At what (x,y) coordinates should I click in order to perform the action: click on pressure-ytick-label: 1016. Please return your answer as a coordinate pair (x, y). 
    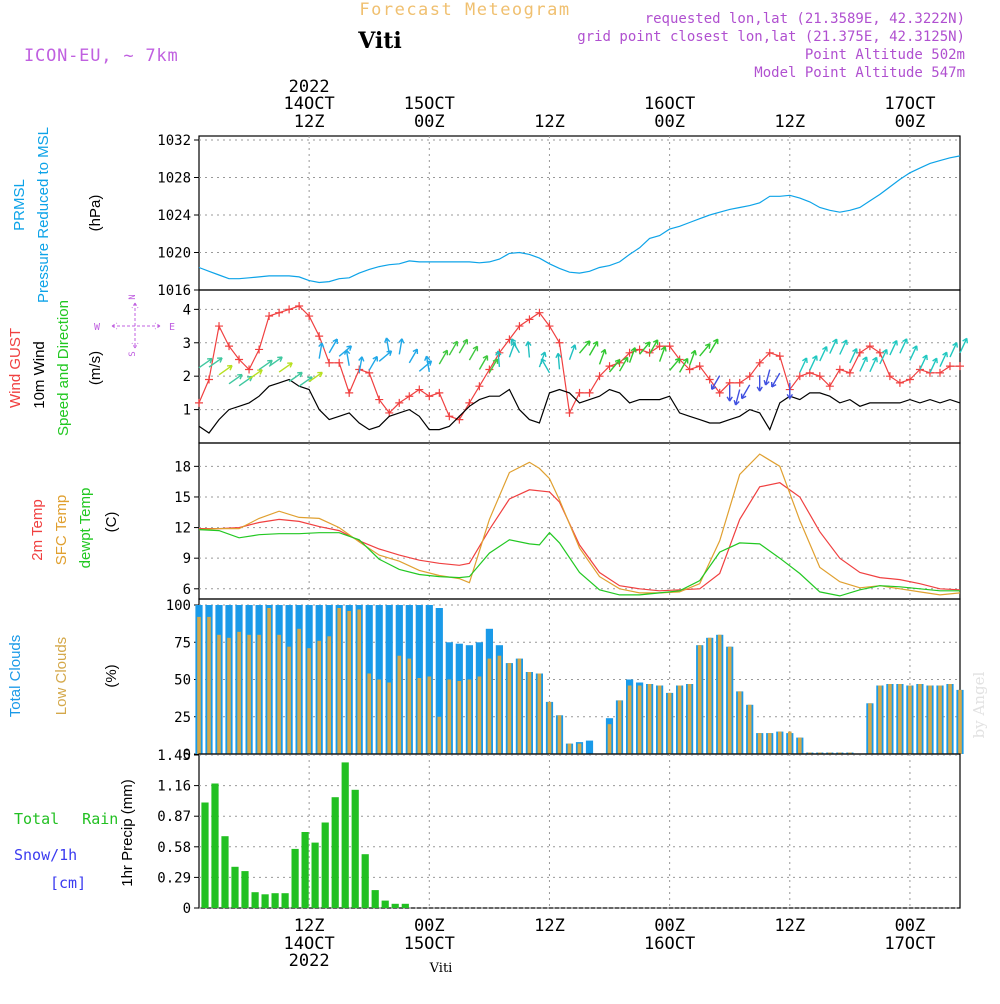
    Looking at the image, I should click on (174, 291).